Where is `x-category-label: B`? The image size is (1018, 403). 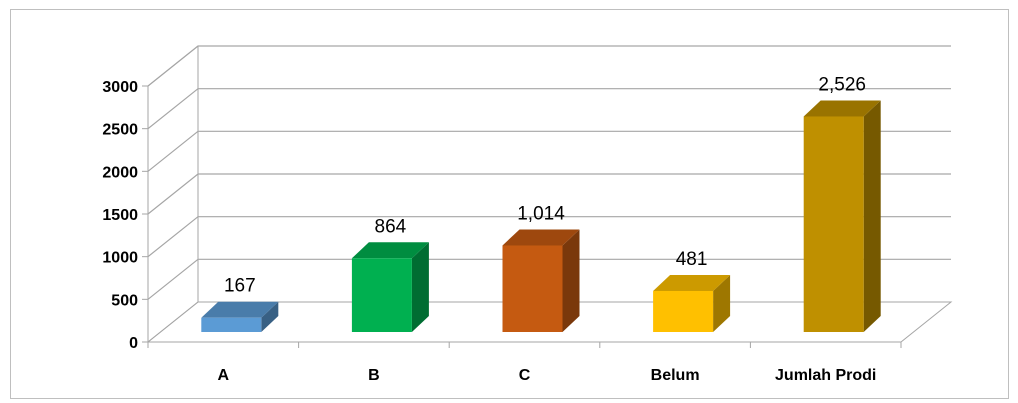
x-category-label: B is located at coordinates (374, 375).